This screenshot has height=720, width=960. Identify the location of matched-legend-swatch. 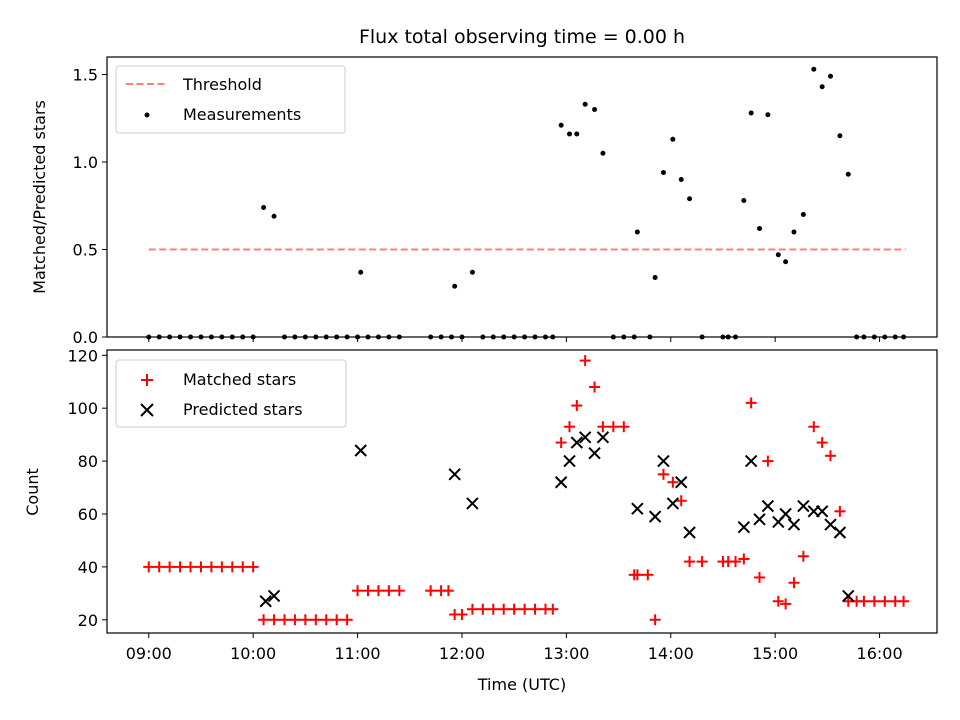
(147, 380).